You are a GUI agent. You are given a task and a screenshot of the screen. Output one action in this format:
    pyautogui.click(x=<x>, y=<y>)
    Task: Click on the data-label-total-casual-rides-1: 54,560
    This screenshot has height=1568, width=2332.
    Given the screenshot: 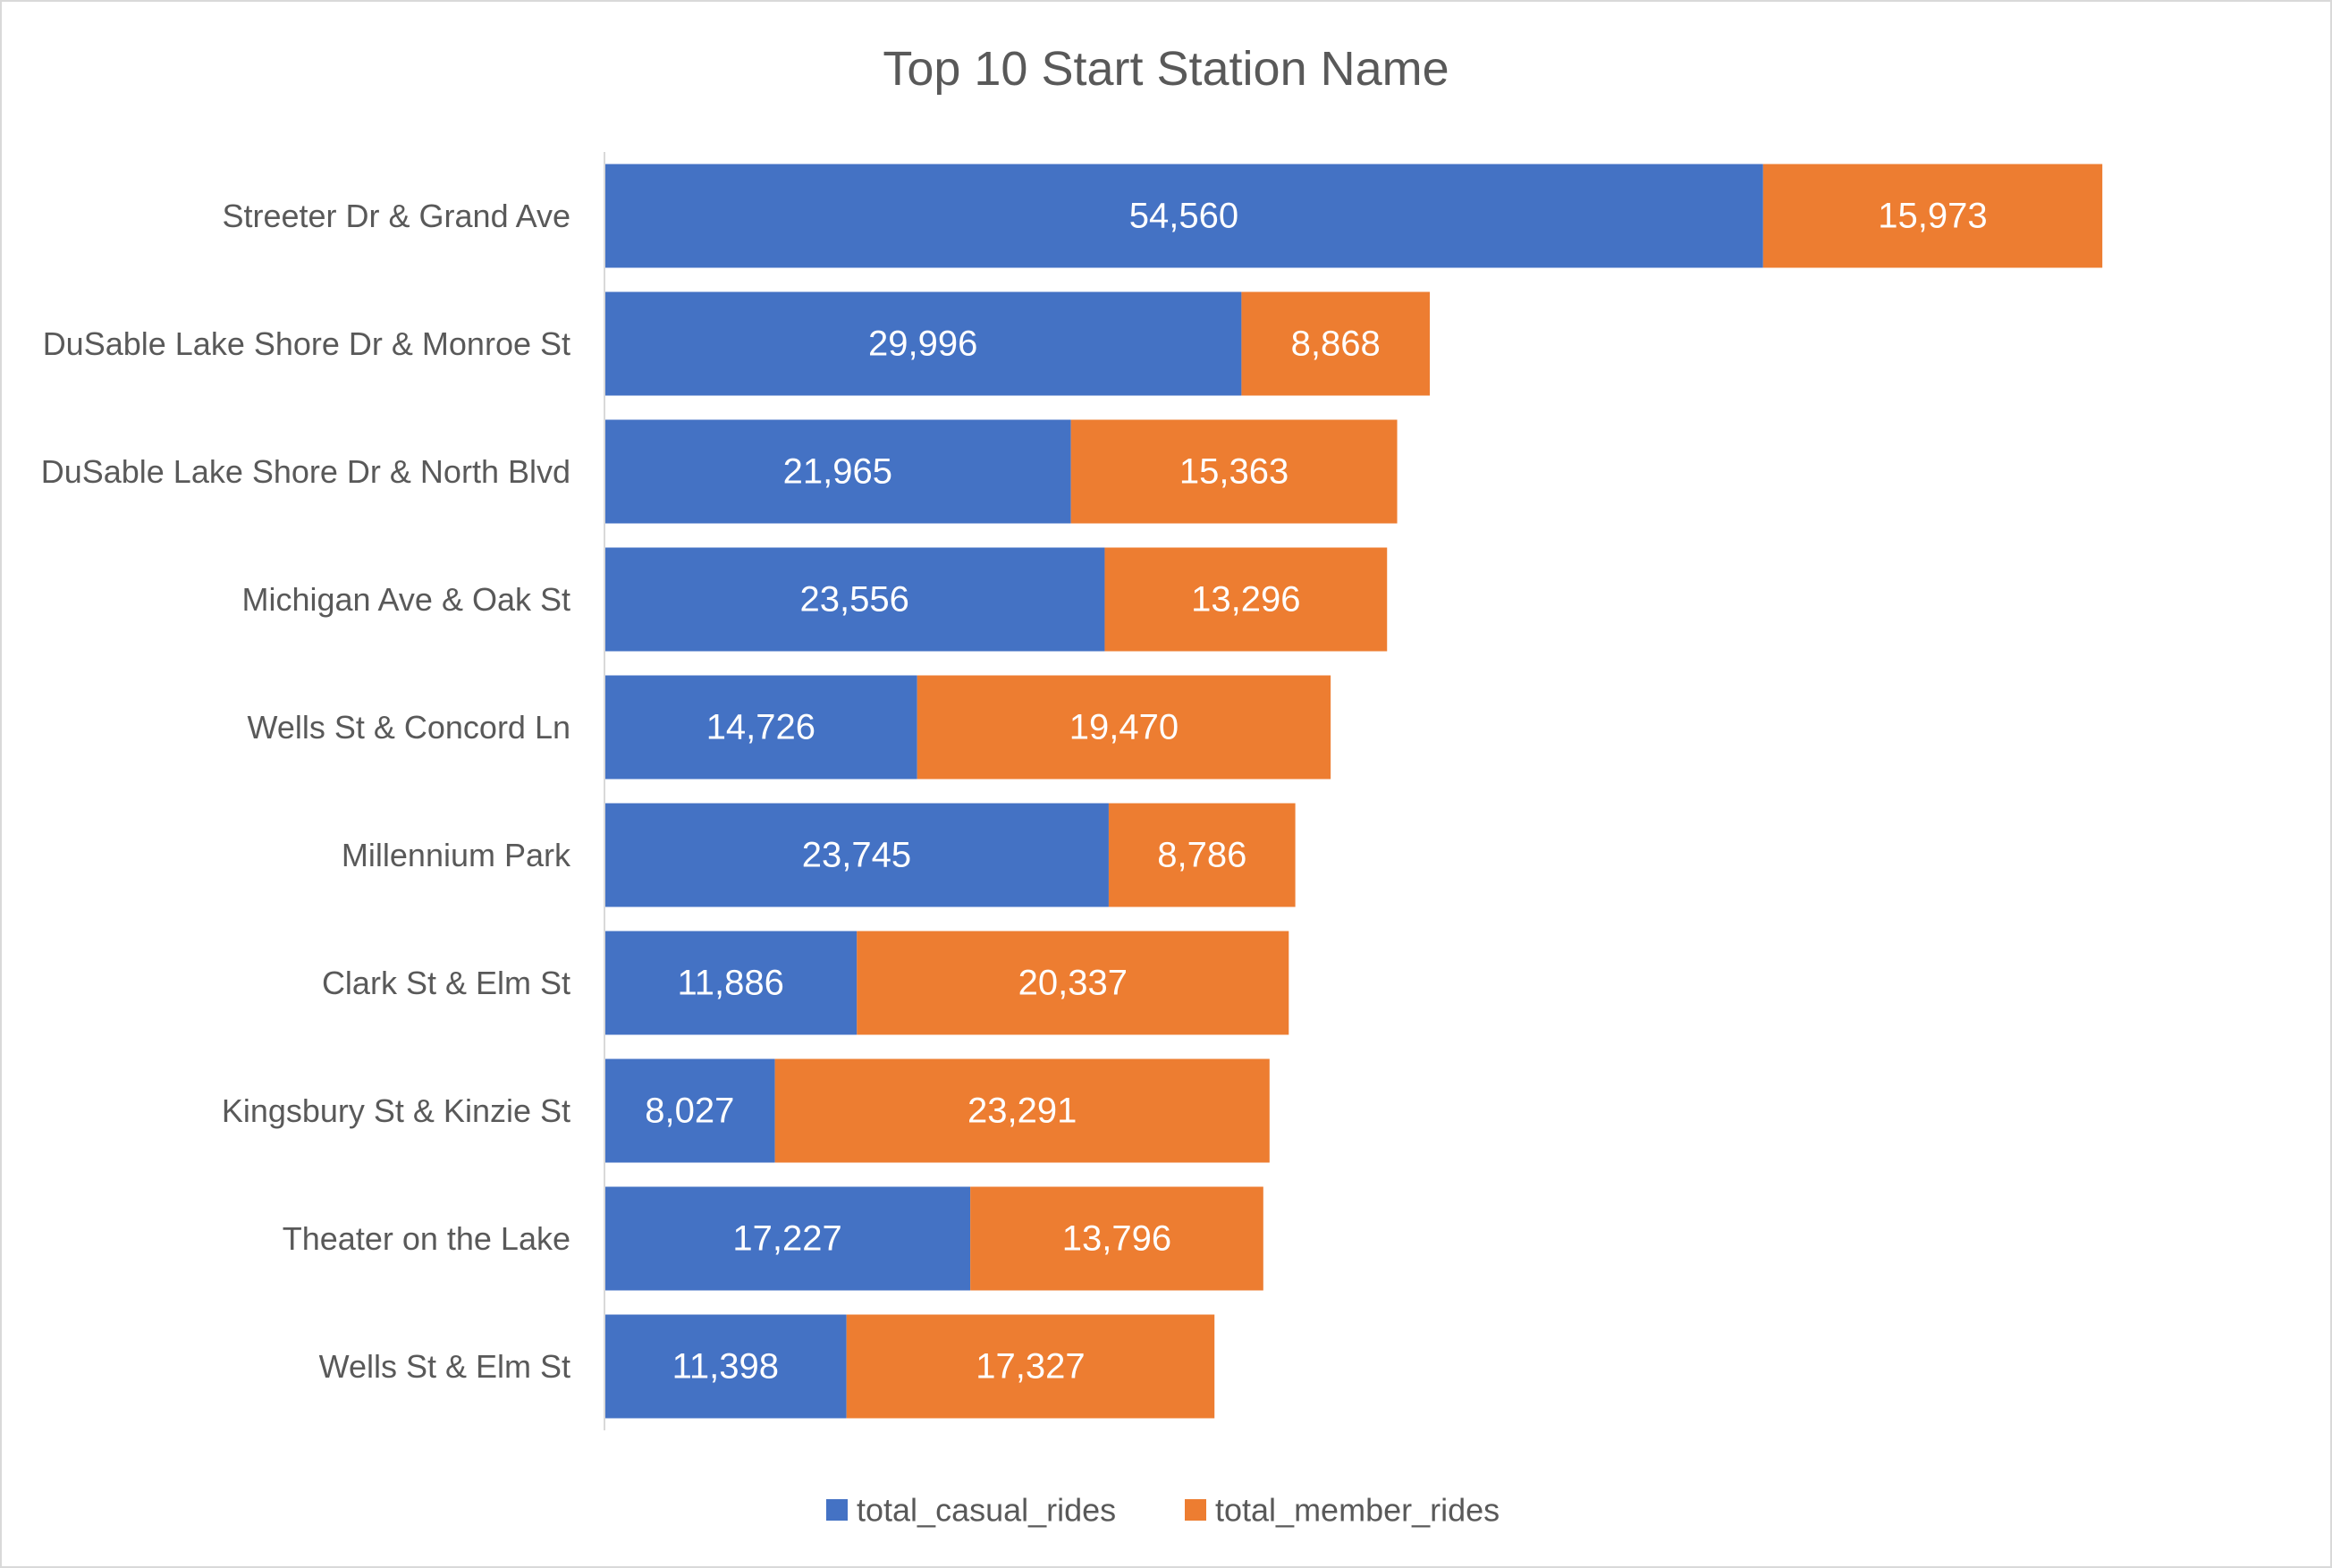 What is the action you would take?
    pyautogui.click(x=1183, y=216)
    